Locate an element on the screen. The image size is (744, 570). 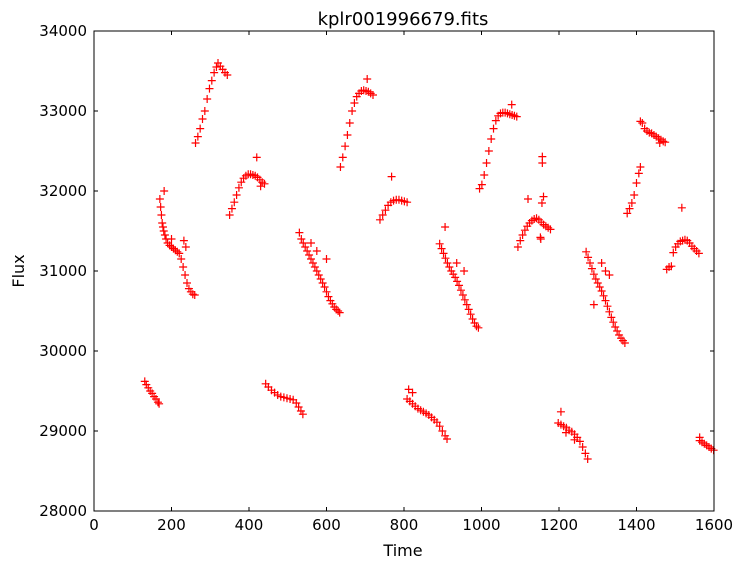
x-tick-label: 600 is located at coordinates (326, 525).